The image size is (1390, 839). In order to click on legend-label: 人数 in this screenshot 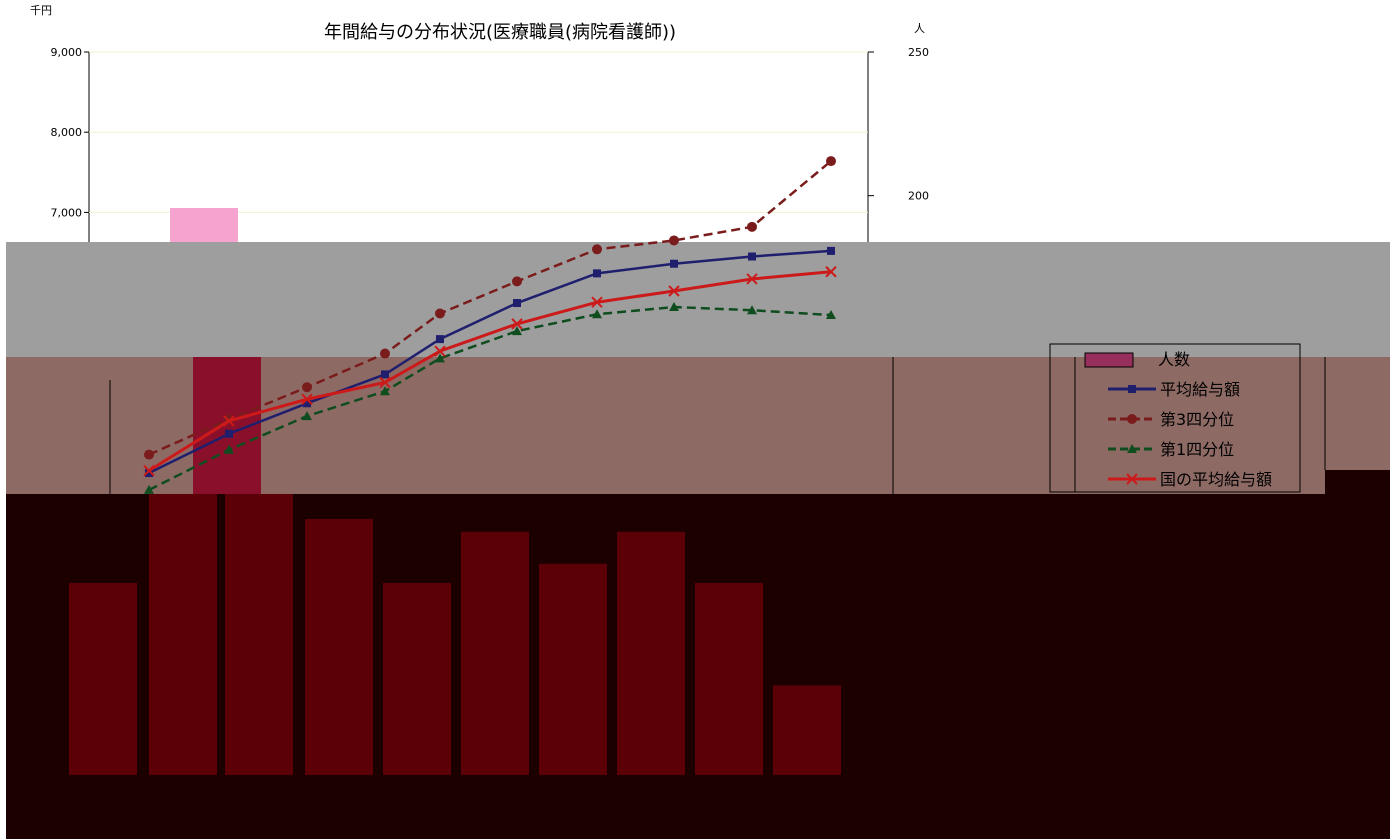, I will do `click(1174, 359)`.